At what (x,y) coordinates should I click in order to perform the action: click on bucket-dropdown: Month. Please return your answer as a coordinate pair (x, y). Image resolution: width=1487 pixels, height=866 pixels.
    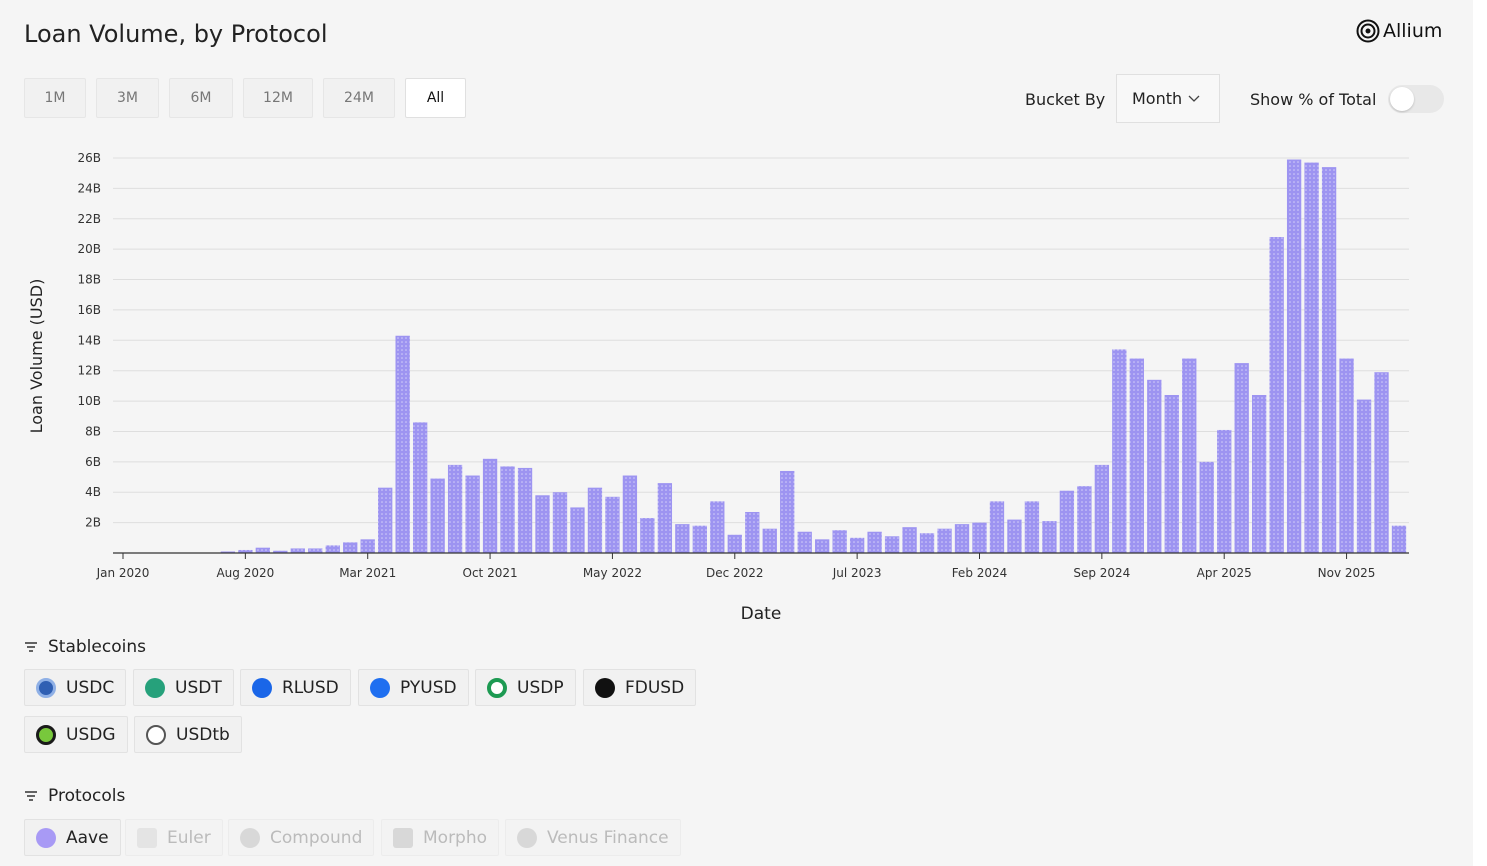
    Looking at the image, I should click on (1168, 98).